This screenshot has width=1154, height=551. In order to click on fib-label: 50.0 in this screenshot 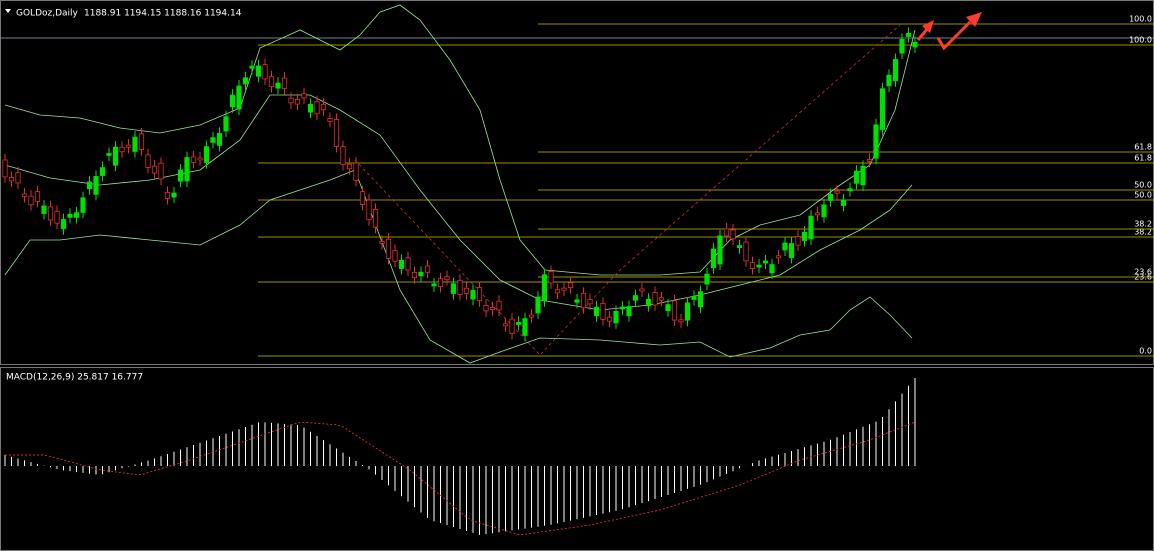, I will do `click(1143, 195)`.